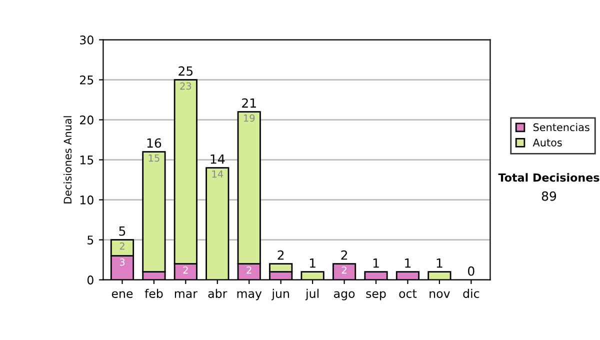 The height and width of the screenshot is (340, 600). Describe the element at coordinates (186, 86) in the screenshot. I see `data-label: 23` at that location.